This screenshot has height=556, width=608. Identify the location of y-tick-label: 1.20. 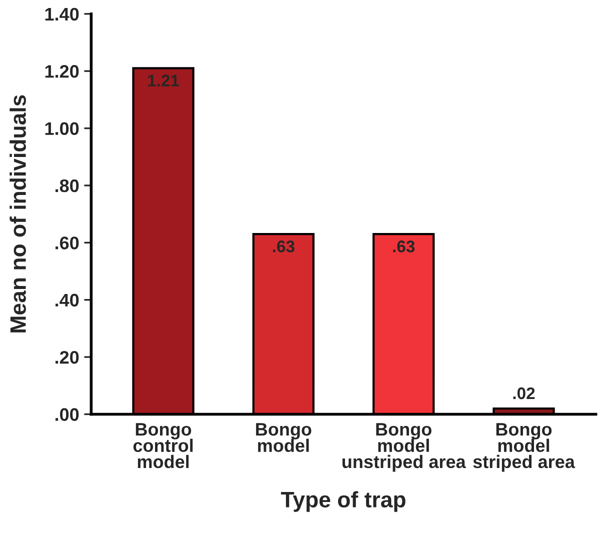
(62, 71).